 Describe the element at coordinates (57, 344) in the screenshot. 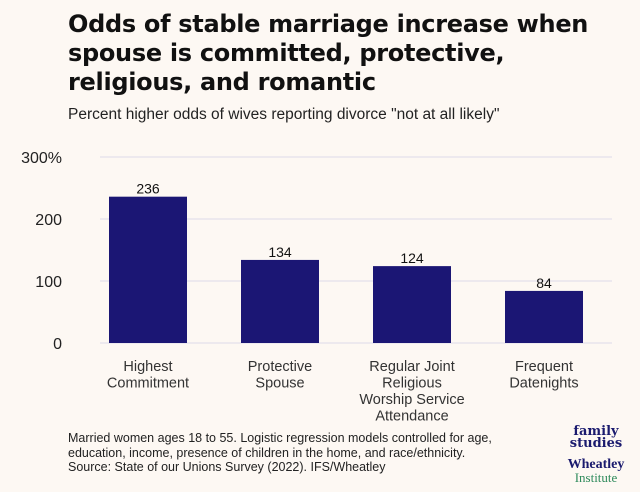

I see `y-tick-label: 0` at that location.